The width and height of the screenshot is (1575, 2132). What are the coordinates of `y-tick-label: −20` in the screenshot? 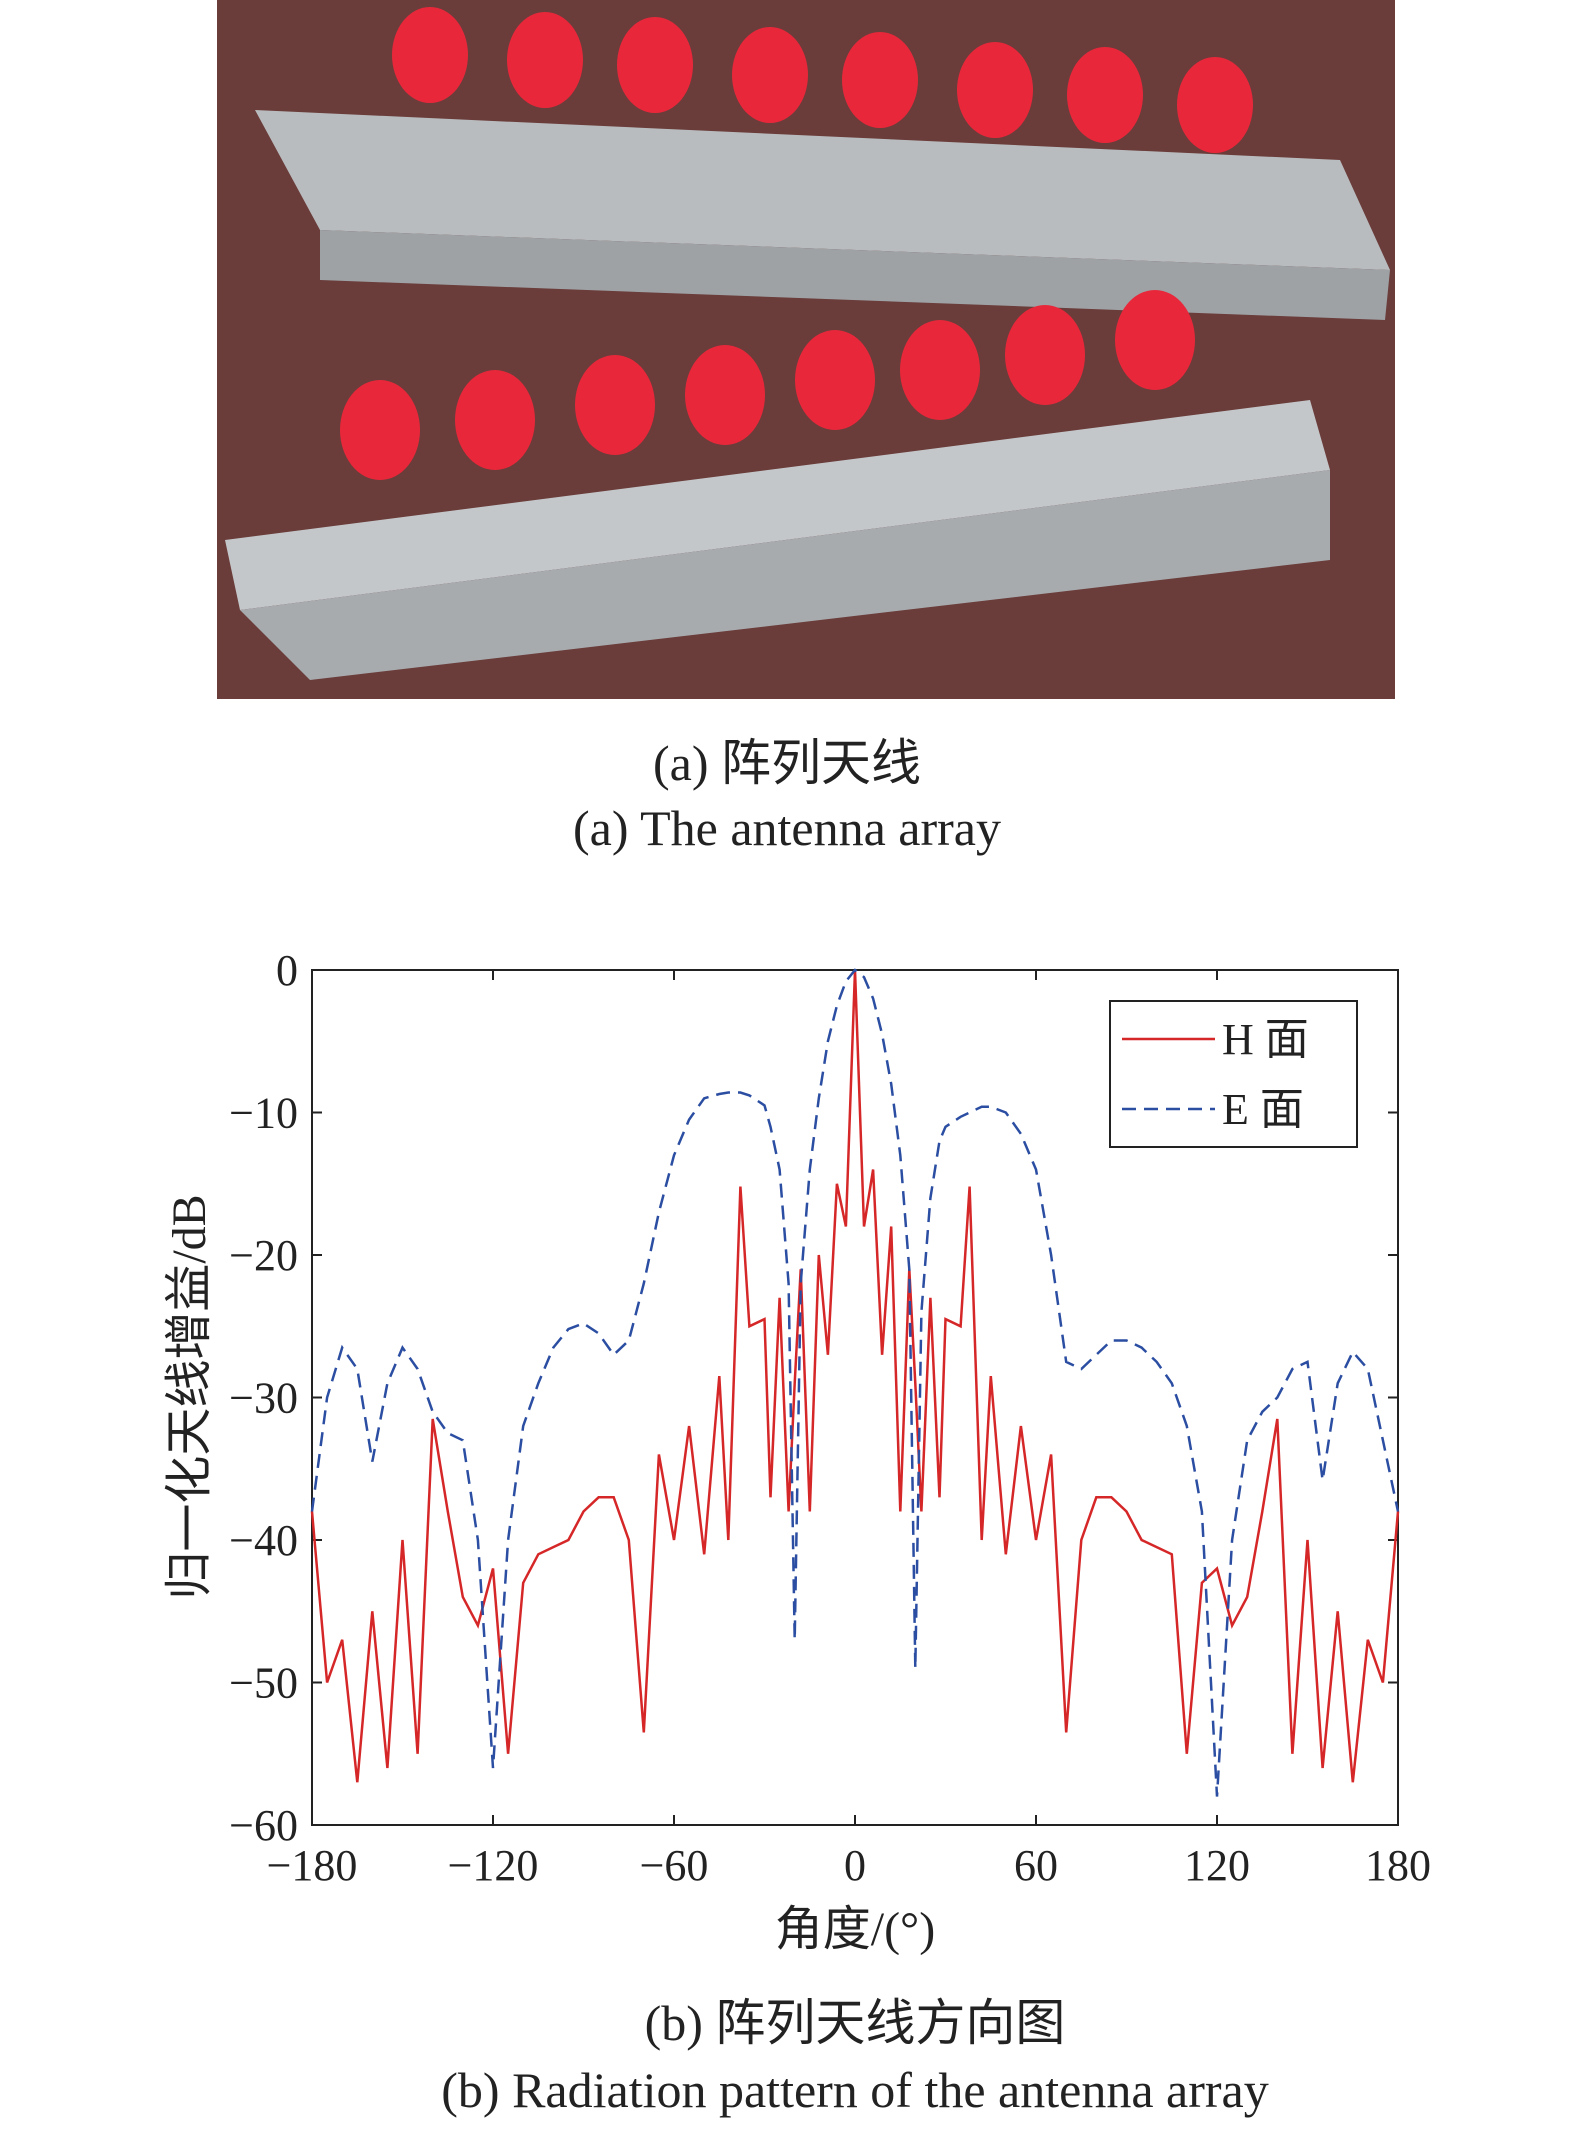 It's located at (263, 1255).